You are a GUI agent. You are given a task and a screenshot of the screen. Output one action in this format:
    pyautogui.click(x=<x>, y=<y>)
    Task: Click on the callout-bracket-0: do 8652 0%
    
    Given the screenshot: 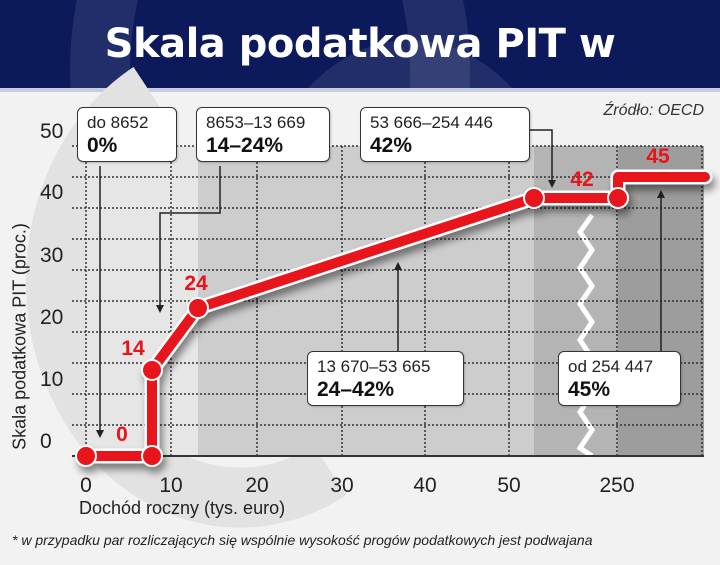 What is the action you would take?
    pyautogui.click(x=127, y=134)
    